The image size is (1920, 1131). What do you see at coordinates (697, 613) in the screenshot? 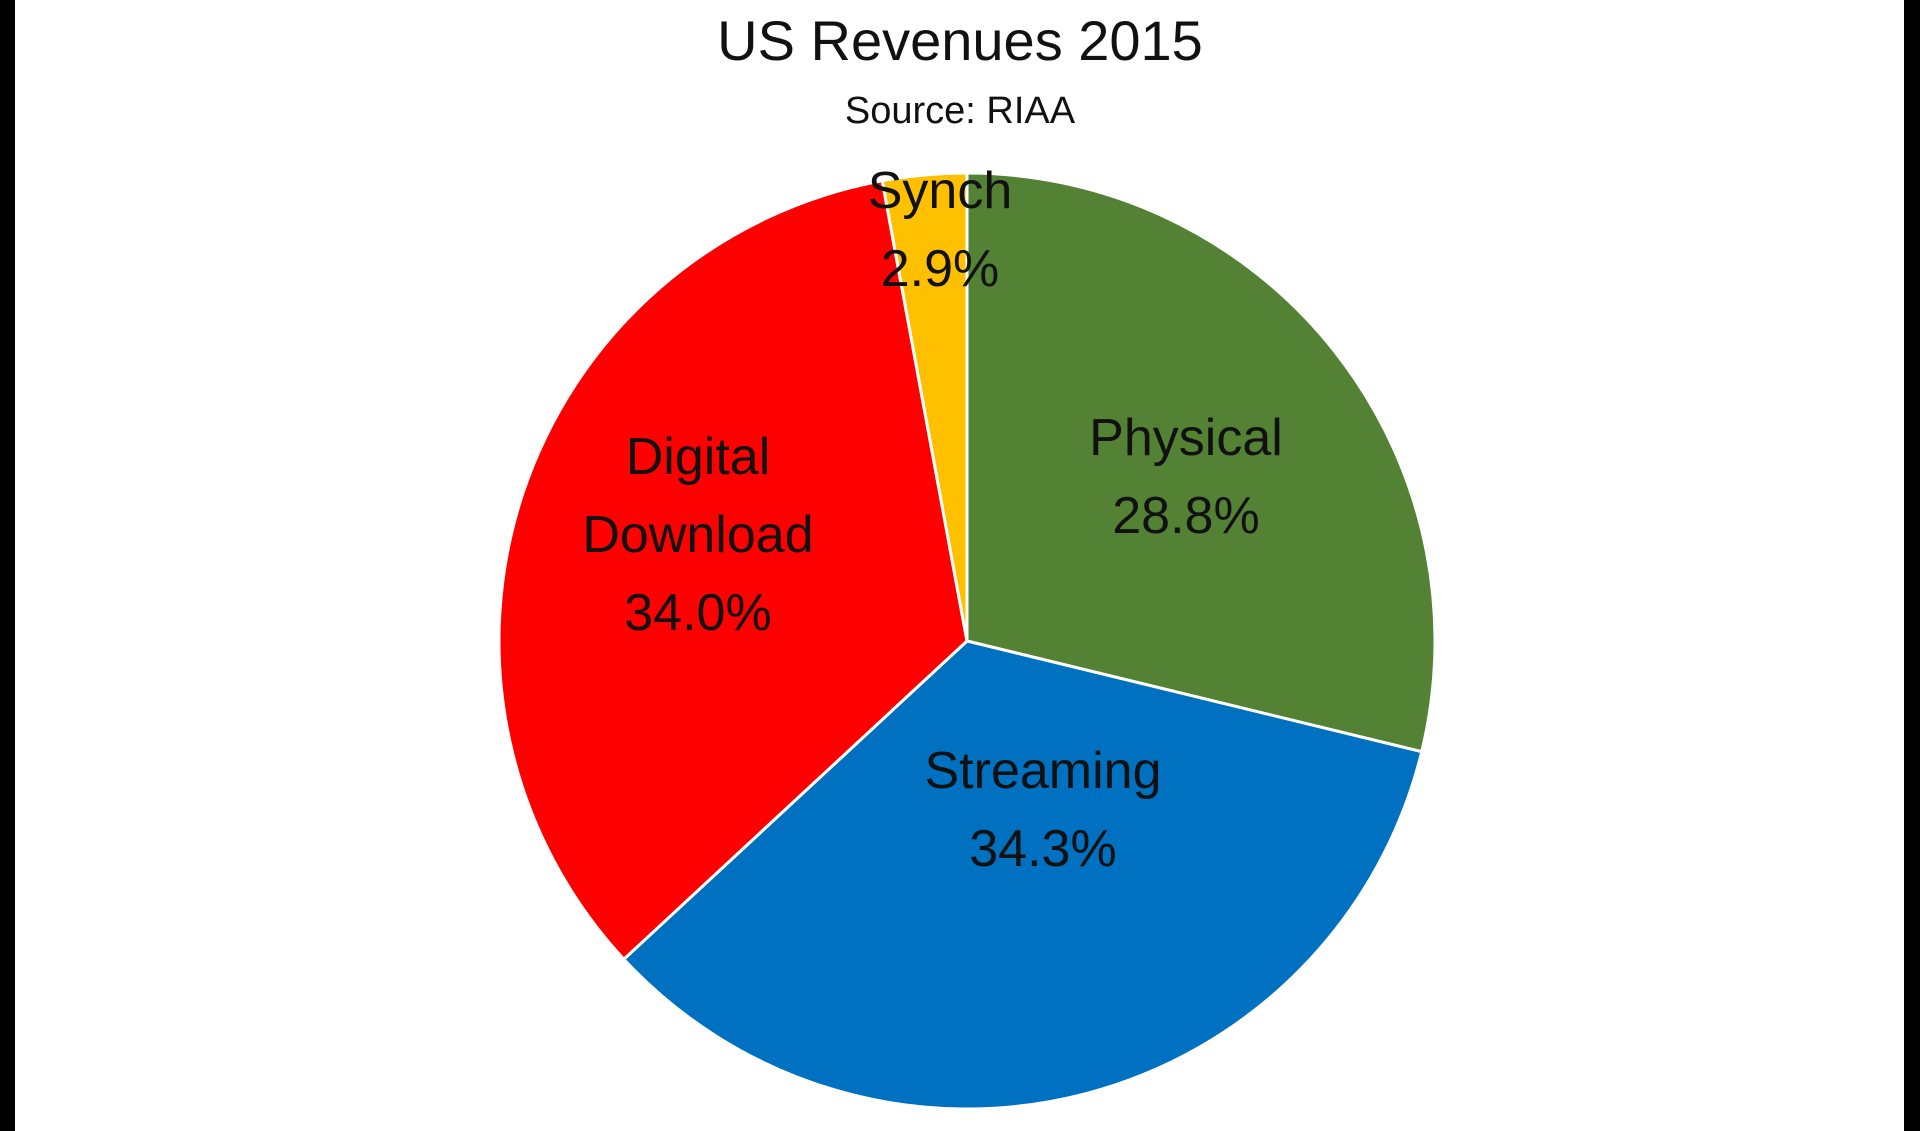
I see `value-label: 34.0%` at bounding box center [697, 613].